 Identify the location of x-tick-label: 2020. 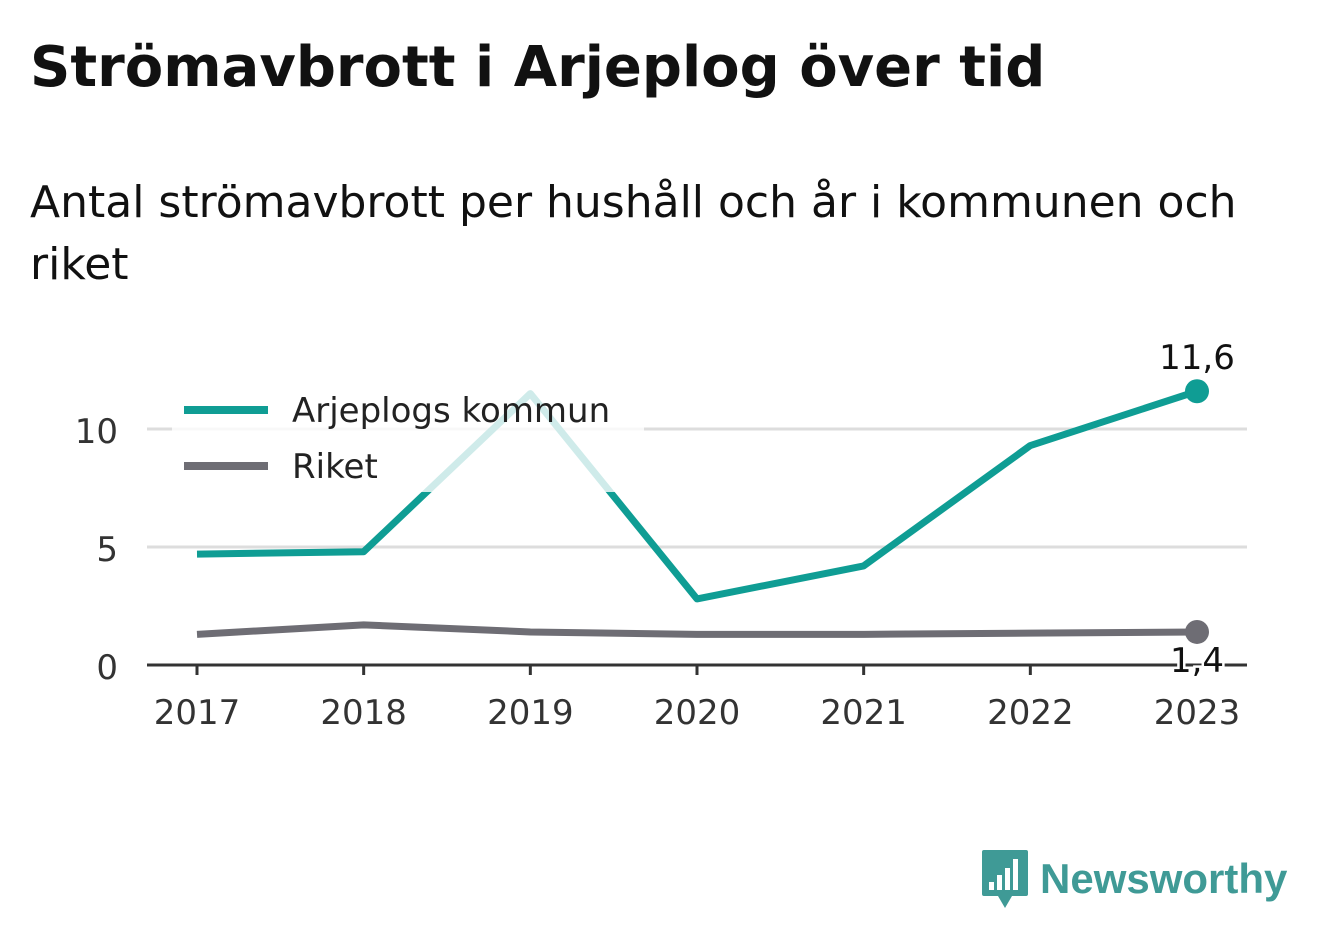
(697, 713).